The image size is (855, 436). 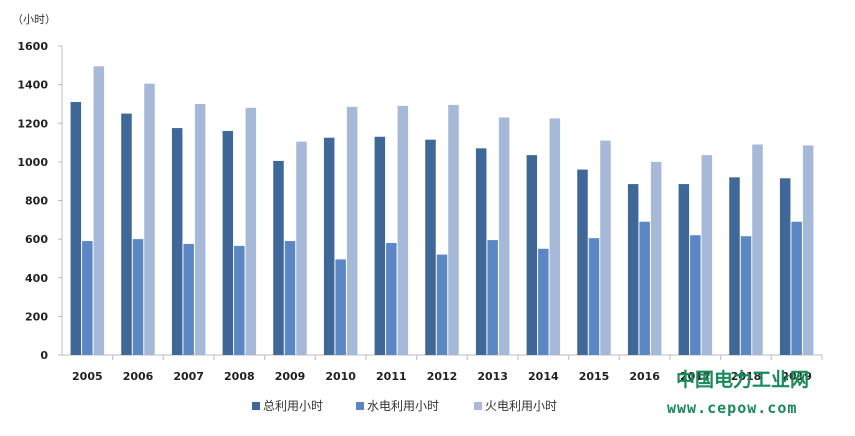 I want to click on y-axis-unit-label: （小时）, so click(x=34, y=19).